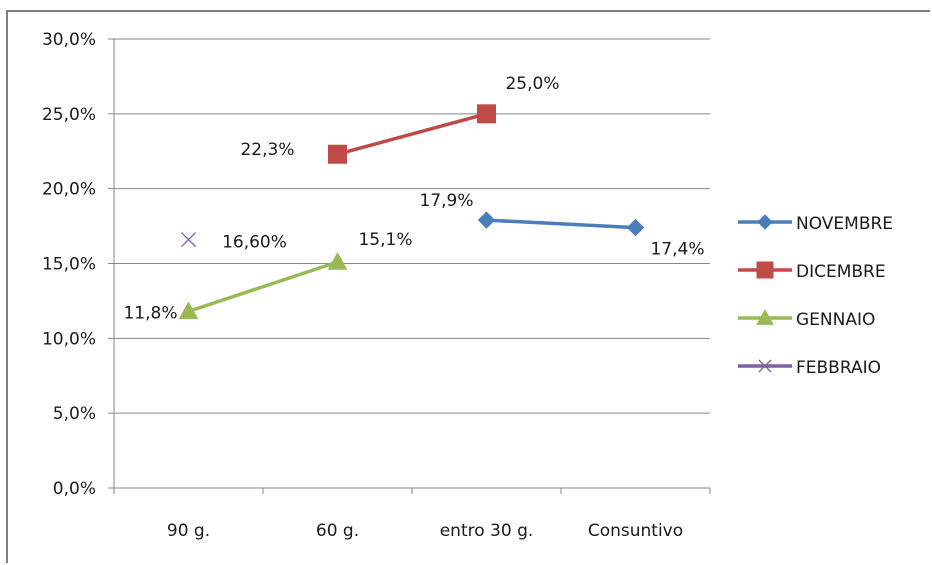  Describe the element at coordinates (254, 243) in the screenshot. I see `data-label: 16,60%` at that location.